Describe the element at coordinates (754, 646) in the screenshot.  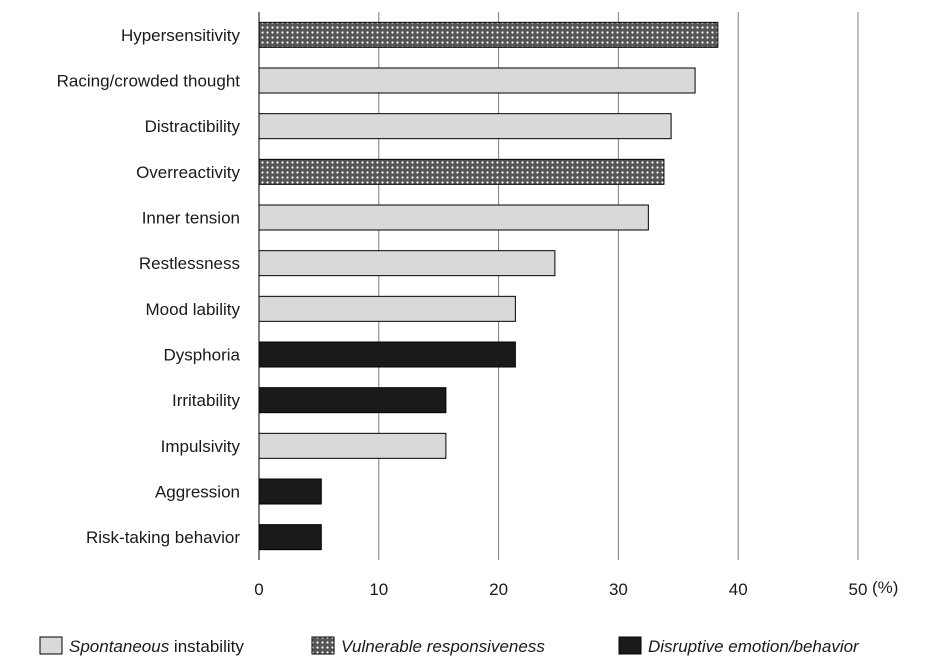
I see `legend-label-disruptive: Disruptive emotion/behavior` at that location.